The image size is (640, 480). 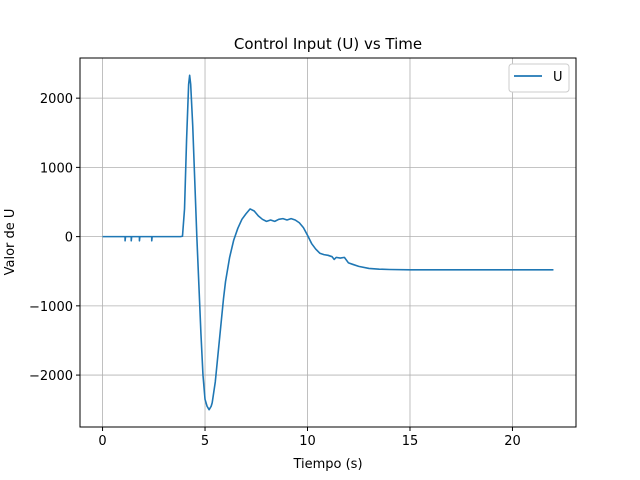 I want to click on legend-box, so click(x=539, y=78).